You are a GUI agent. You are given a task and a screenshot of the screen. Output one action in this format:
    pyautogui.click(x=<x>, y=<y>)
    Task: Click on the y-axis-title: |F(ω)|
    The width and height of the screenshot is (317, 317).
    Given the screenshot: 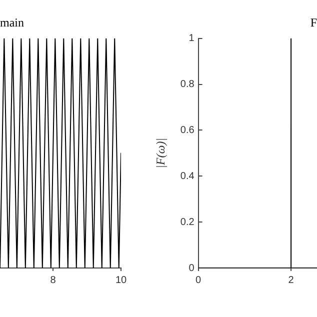 What is the action you would take?
    pyautogui.click(x=160, y=153)
    